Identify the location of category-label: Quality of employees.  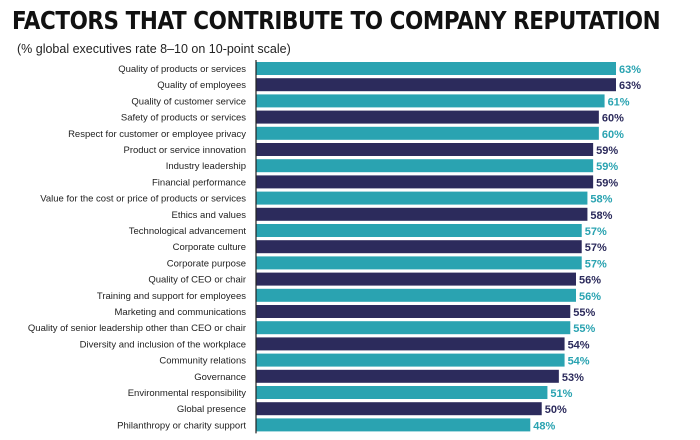
(201, 85).